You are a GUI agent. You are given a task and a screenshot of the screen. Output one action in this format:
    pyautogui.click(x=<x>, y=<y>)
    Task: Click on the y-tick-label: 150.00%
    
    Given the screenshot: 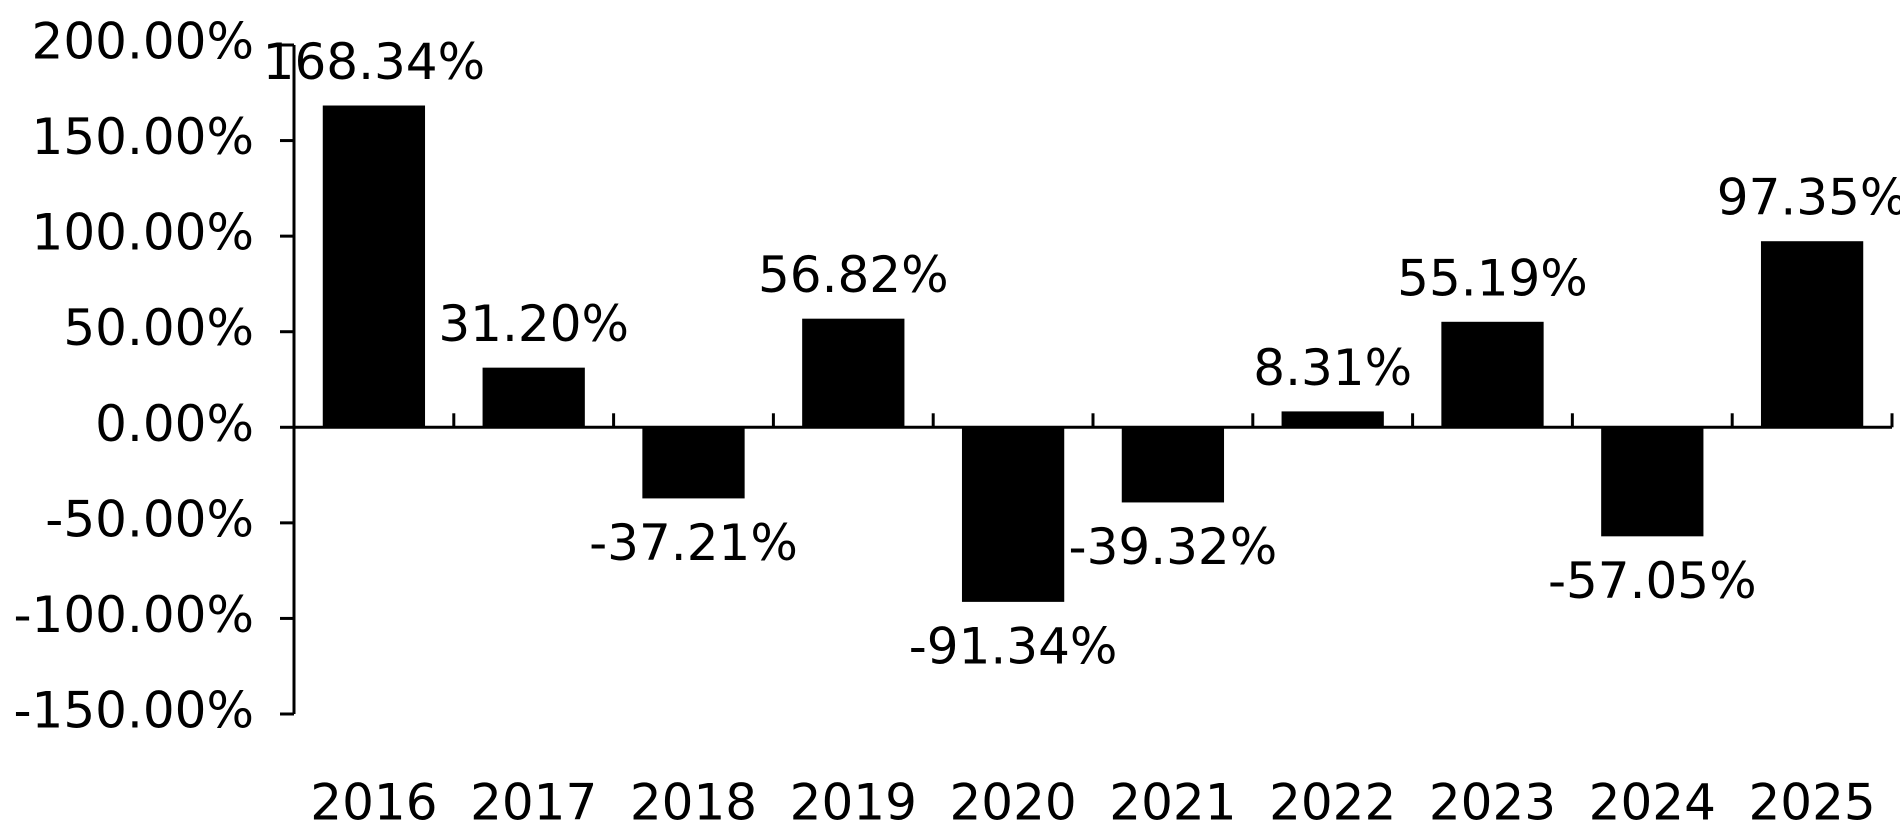 What is the action you would take?
    pyautogui.click(x=143, y=137)
    